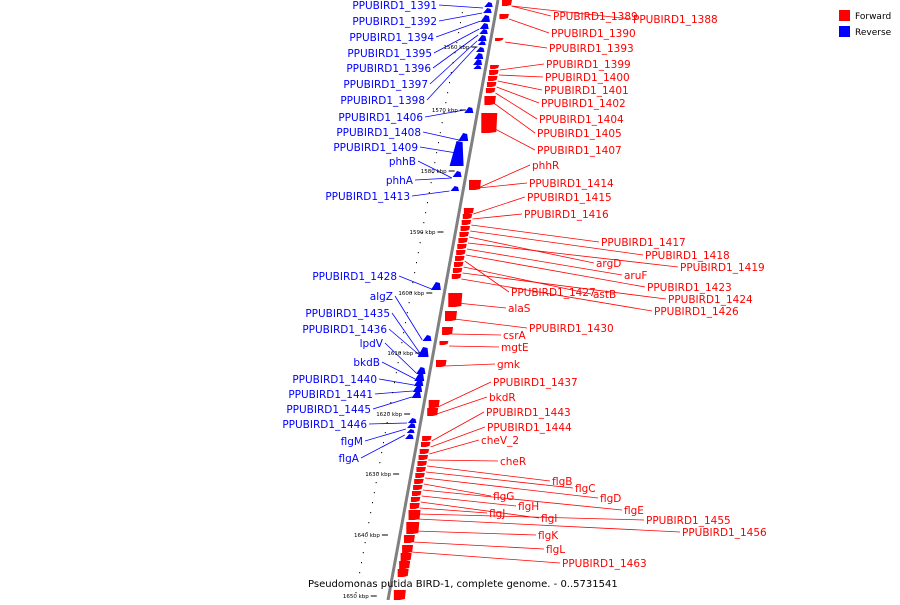 This screenshot has width=900, height=605. I want to click on gene-label-ppubird1-1395: PPUBIRD1_1395, so click(389, 54).